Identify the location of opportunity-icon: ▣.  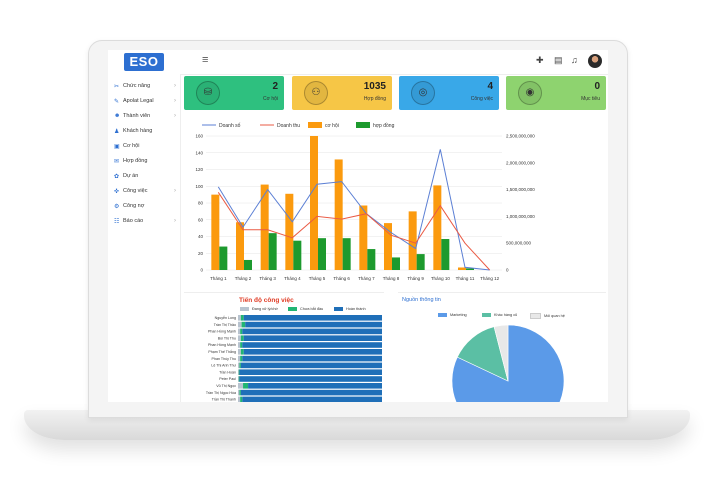
(117, 146).